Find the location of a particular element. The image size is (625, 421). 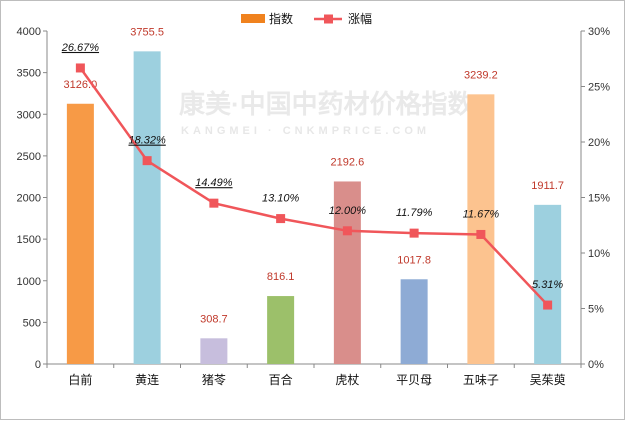

x-tick-label: 白前 is located at coordinates (80, 379).